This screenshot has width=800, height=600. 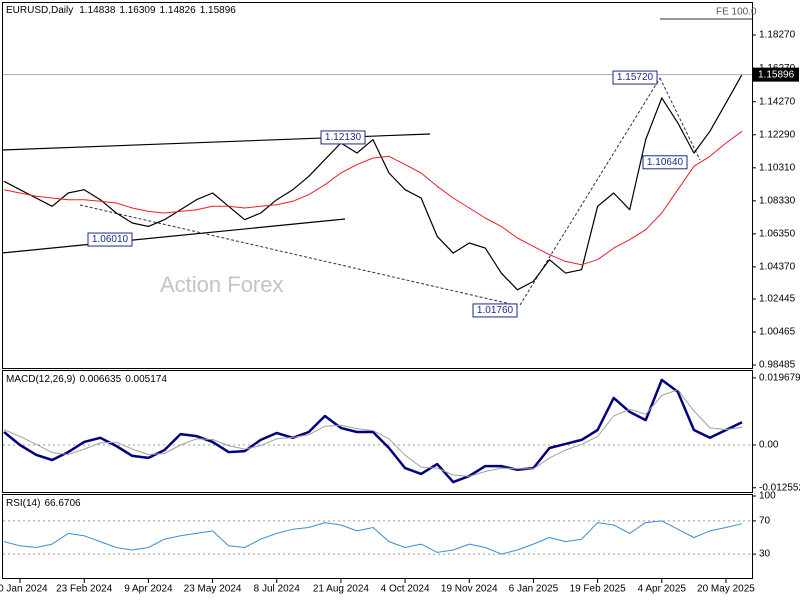 I want to click on y-tick-label: 1.12290, so click(x=777, y=134).